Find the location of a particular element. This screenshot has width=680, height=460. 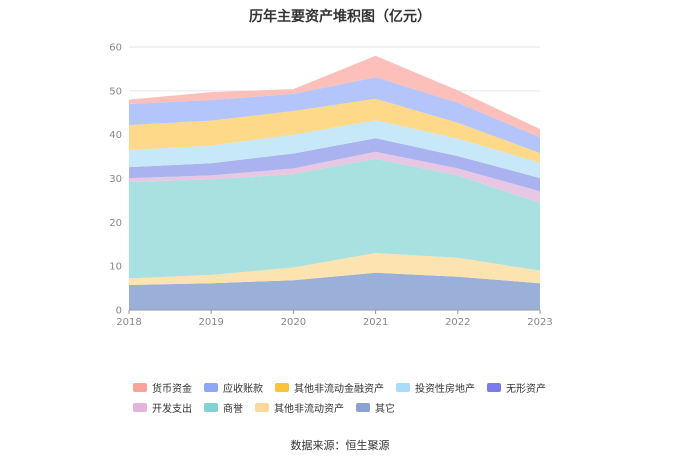

legend-item: 其他非流动金融资产 is located at coordinates (329, 387).